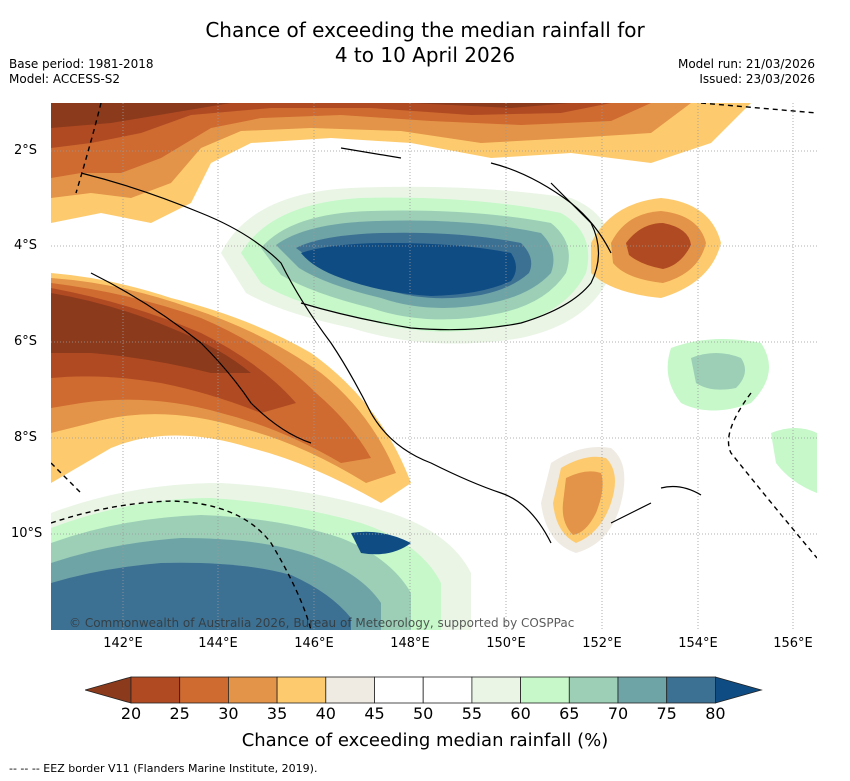 Image resolution: width=850 pixels, height=781 pixels. What do you see at coordinates (26, 437) in the screenshot?
I see `lat-label-8s: 8°S` at bounding box center [26, 437].